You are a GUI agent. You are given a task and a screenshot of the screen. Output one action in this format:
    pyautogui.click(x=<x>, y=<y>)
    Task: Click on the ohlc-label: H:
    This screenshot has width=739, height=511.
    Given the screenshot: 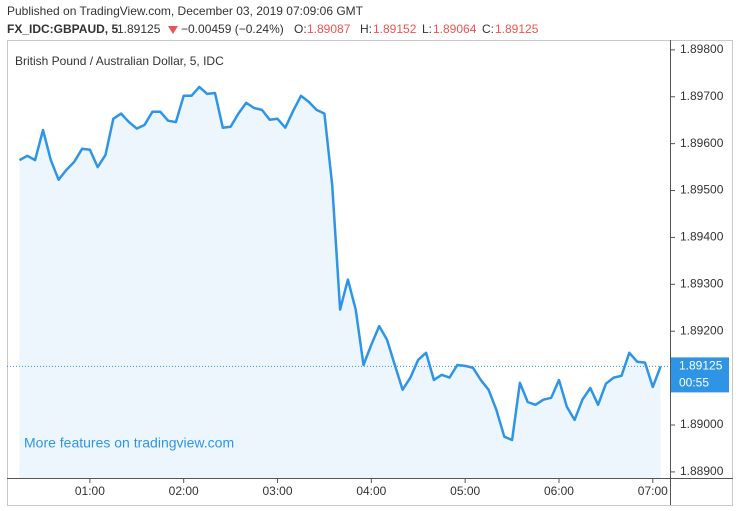 What is the action you would take?
    pyautogui.click(x=366, y=29)
    